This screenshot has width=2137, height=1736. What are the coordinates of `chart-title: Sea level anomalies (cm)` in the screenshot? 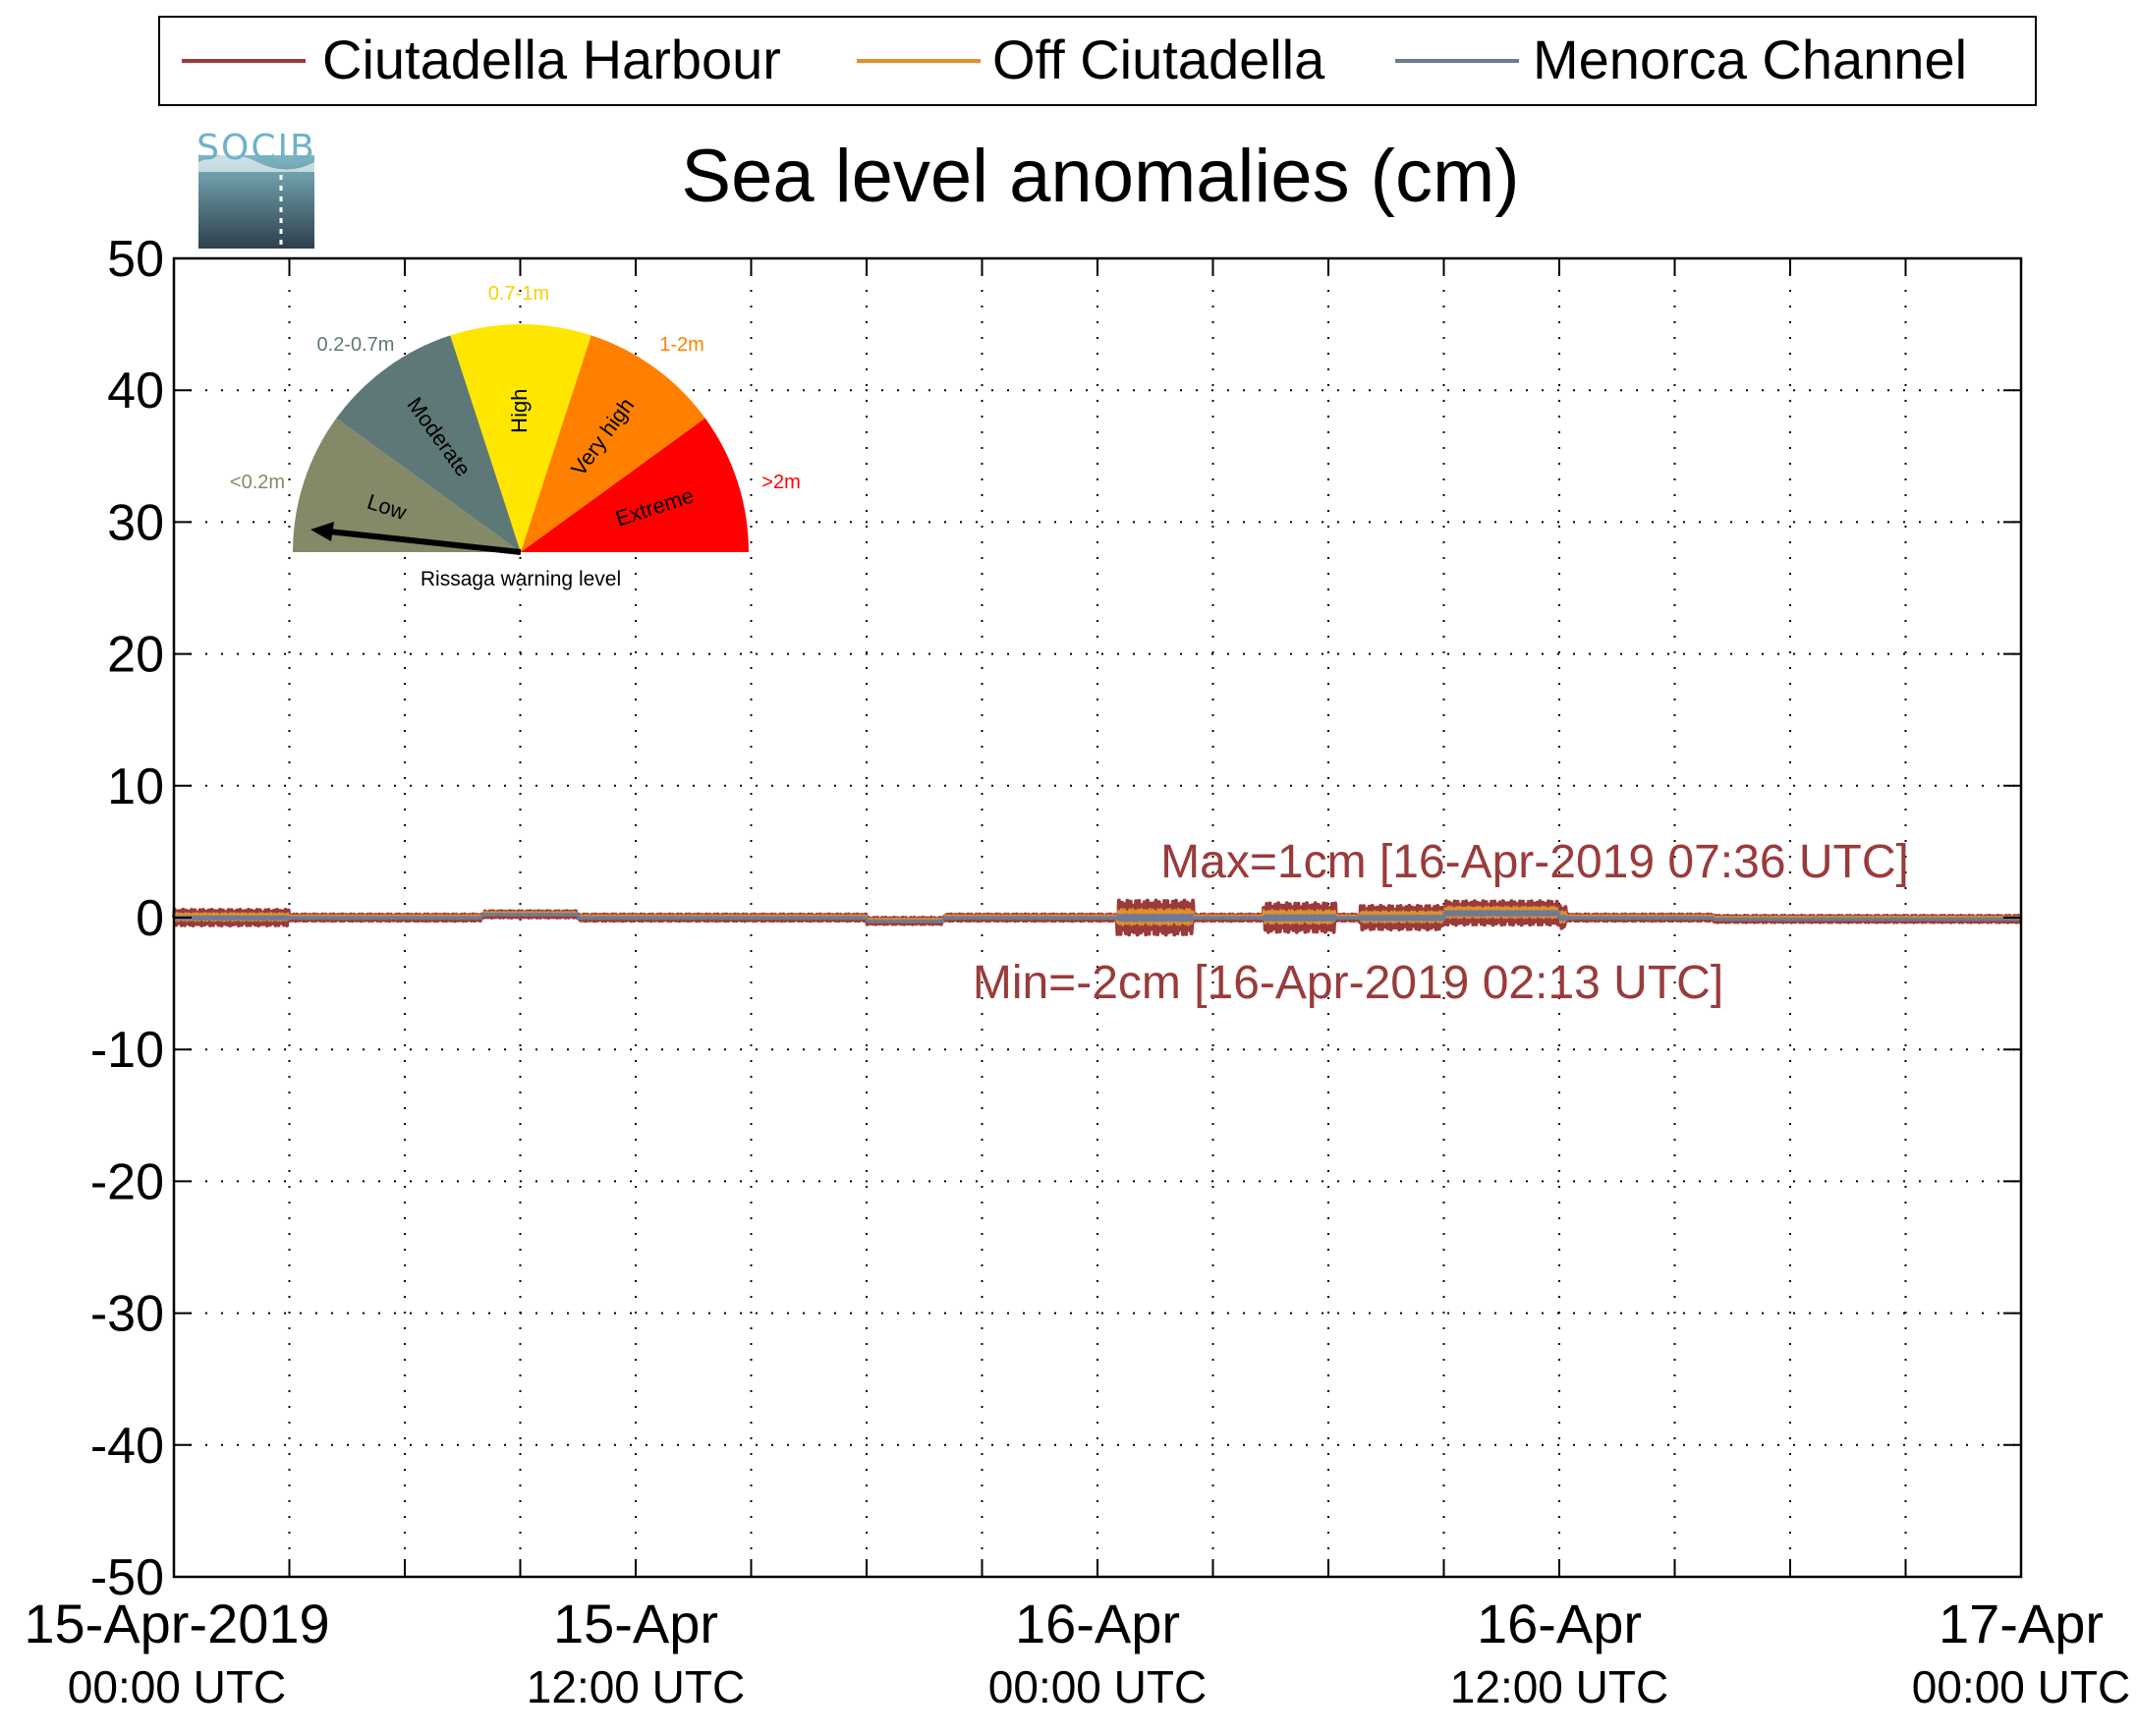 It's located at (1100, 176).